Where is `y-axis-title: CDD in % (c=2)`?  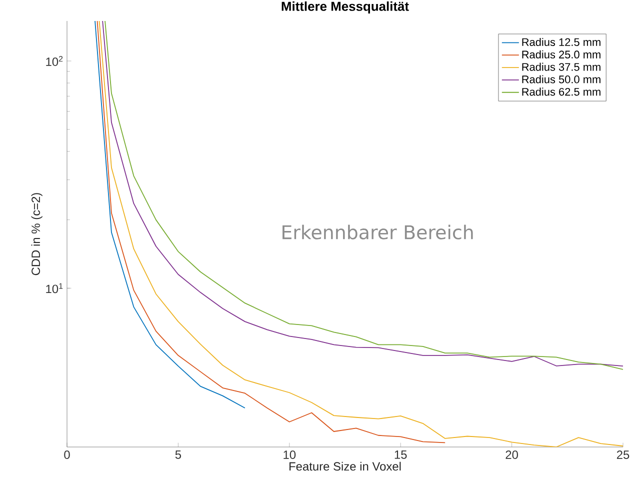
y-axis-title: CDD in % (c=2) is located at coordinates (36, 234).